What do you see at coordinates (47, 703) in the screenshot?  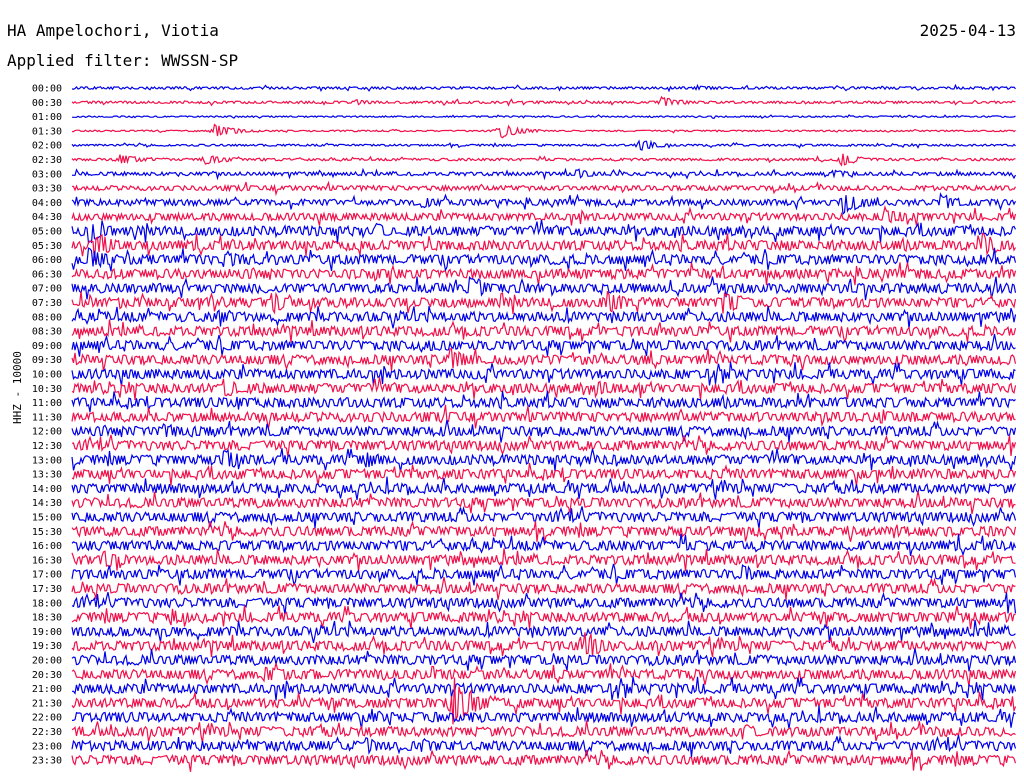 I see `time-tick-label: 21:30` at bounding box center [47, 703].